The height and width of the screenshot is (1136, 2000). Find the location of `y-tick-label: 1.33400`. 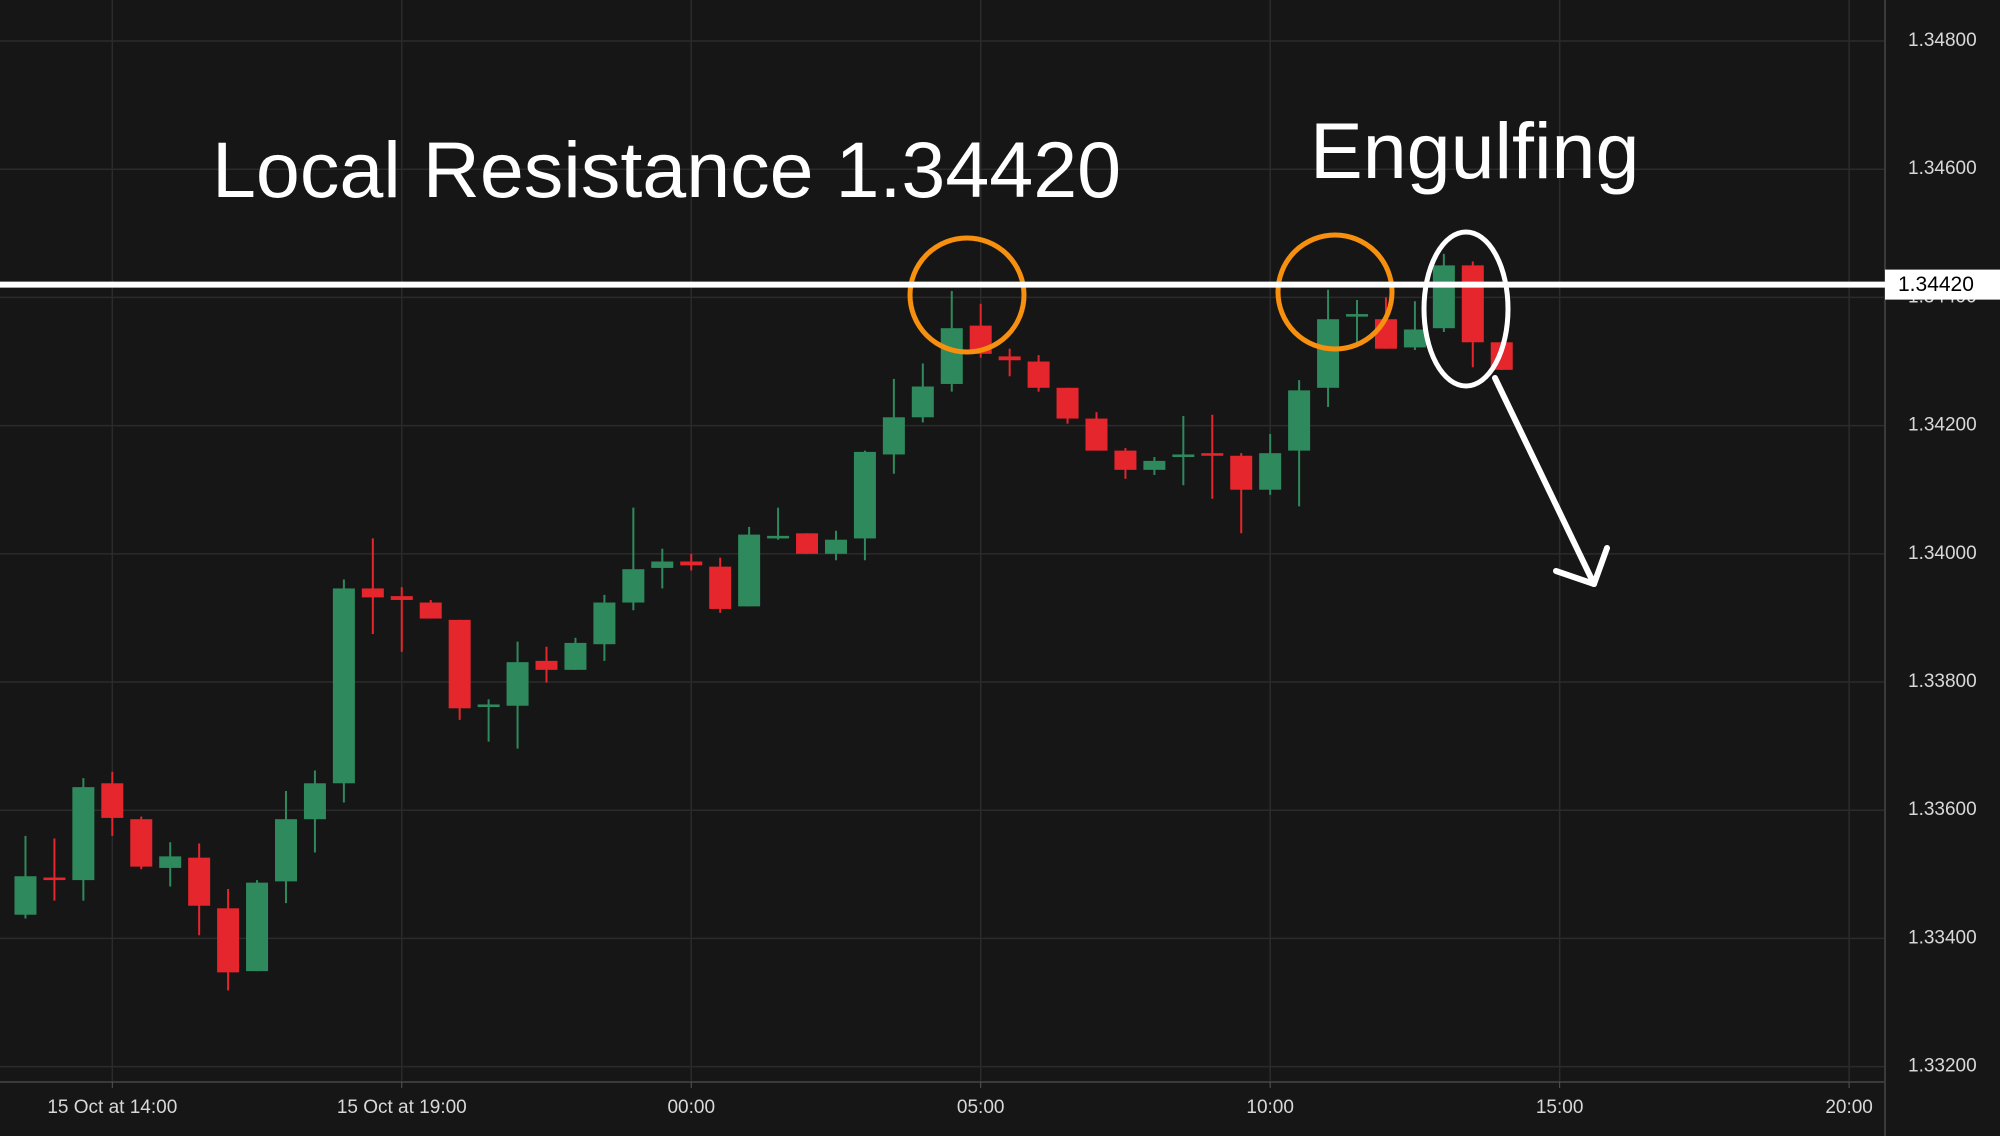

y-tick-label: 1.33400 is located at coordinates (1942, 937).